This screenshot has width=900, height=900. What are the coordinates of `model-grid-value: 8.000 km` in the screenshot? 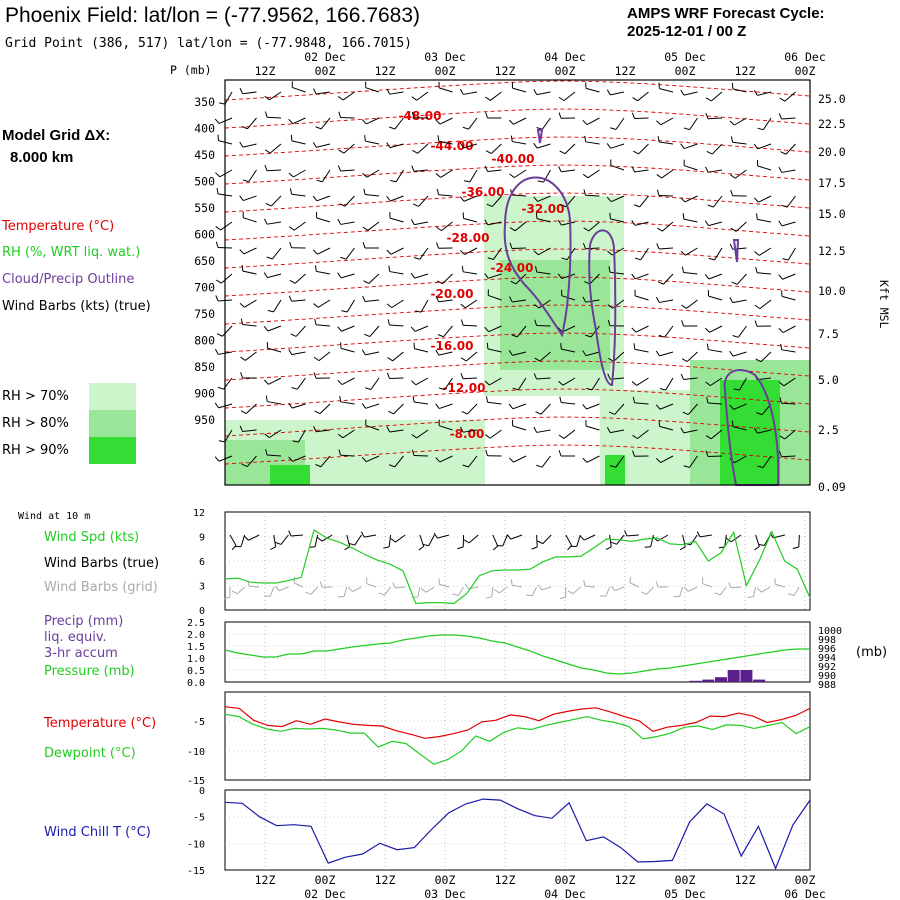 It's located at (41, 157).